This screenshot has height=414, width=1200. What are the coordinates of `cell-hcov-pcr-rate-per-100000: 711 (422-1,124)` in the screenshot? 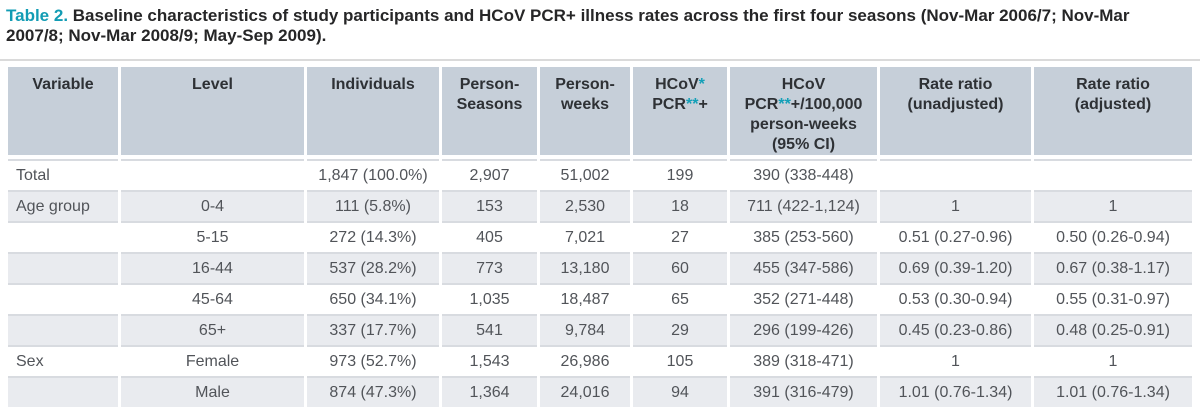 It's located at (803, 205).